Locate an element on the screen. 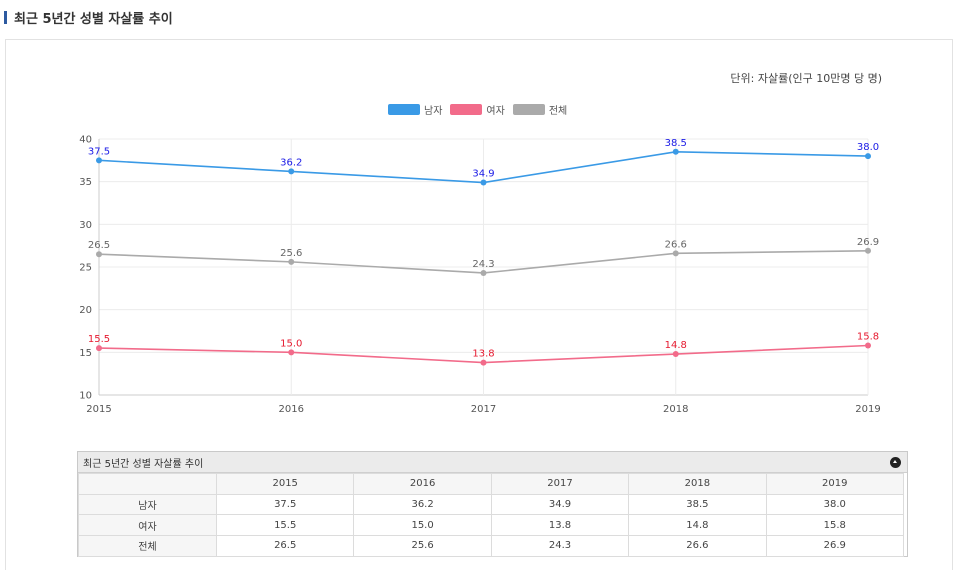 The image size is (960, 570). data-label: 37.5 is located at coordinates (99, 151).